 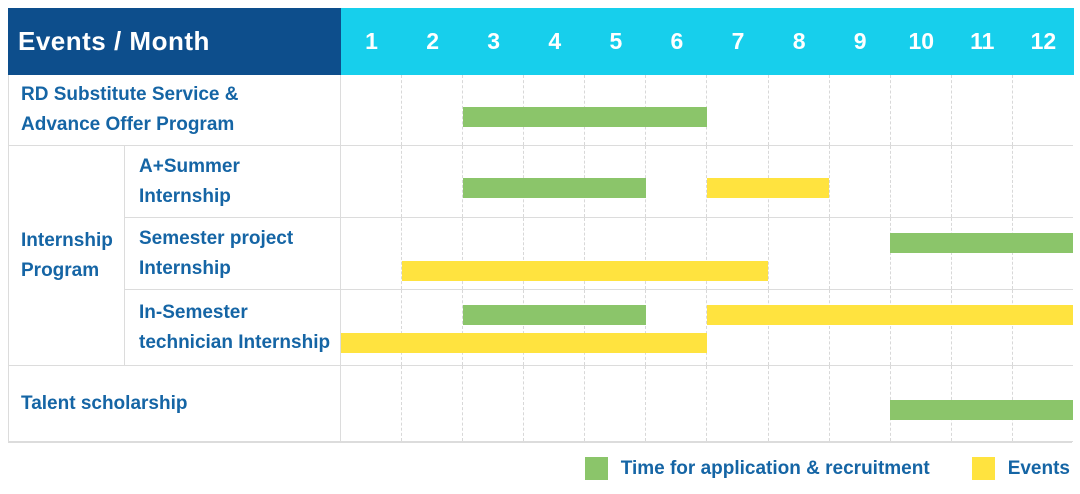 What do you see at coordinates (233, 254) in the screenshot?
I see `row-label-semester-project-internship: Semester project Internship` at bounding box center [233, 254].